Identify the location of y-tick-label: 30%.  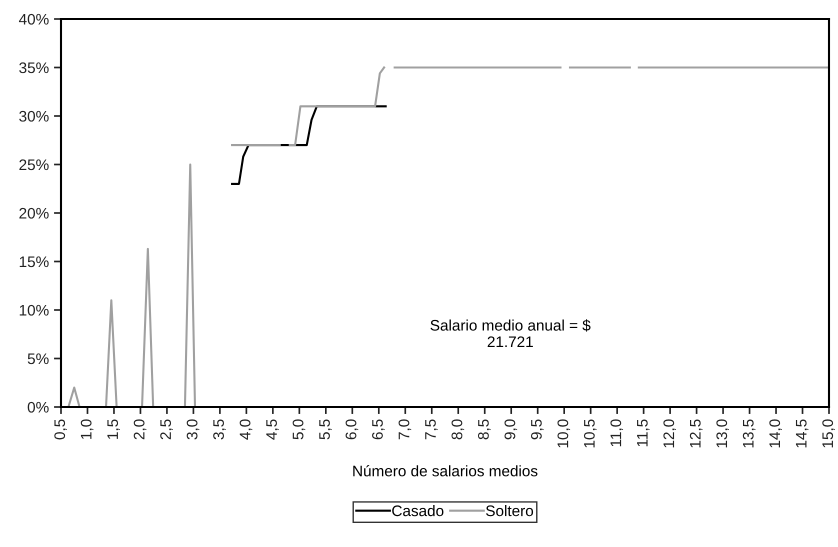
(34, 116).